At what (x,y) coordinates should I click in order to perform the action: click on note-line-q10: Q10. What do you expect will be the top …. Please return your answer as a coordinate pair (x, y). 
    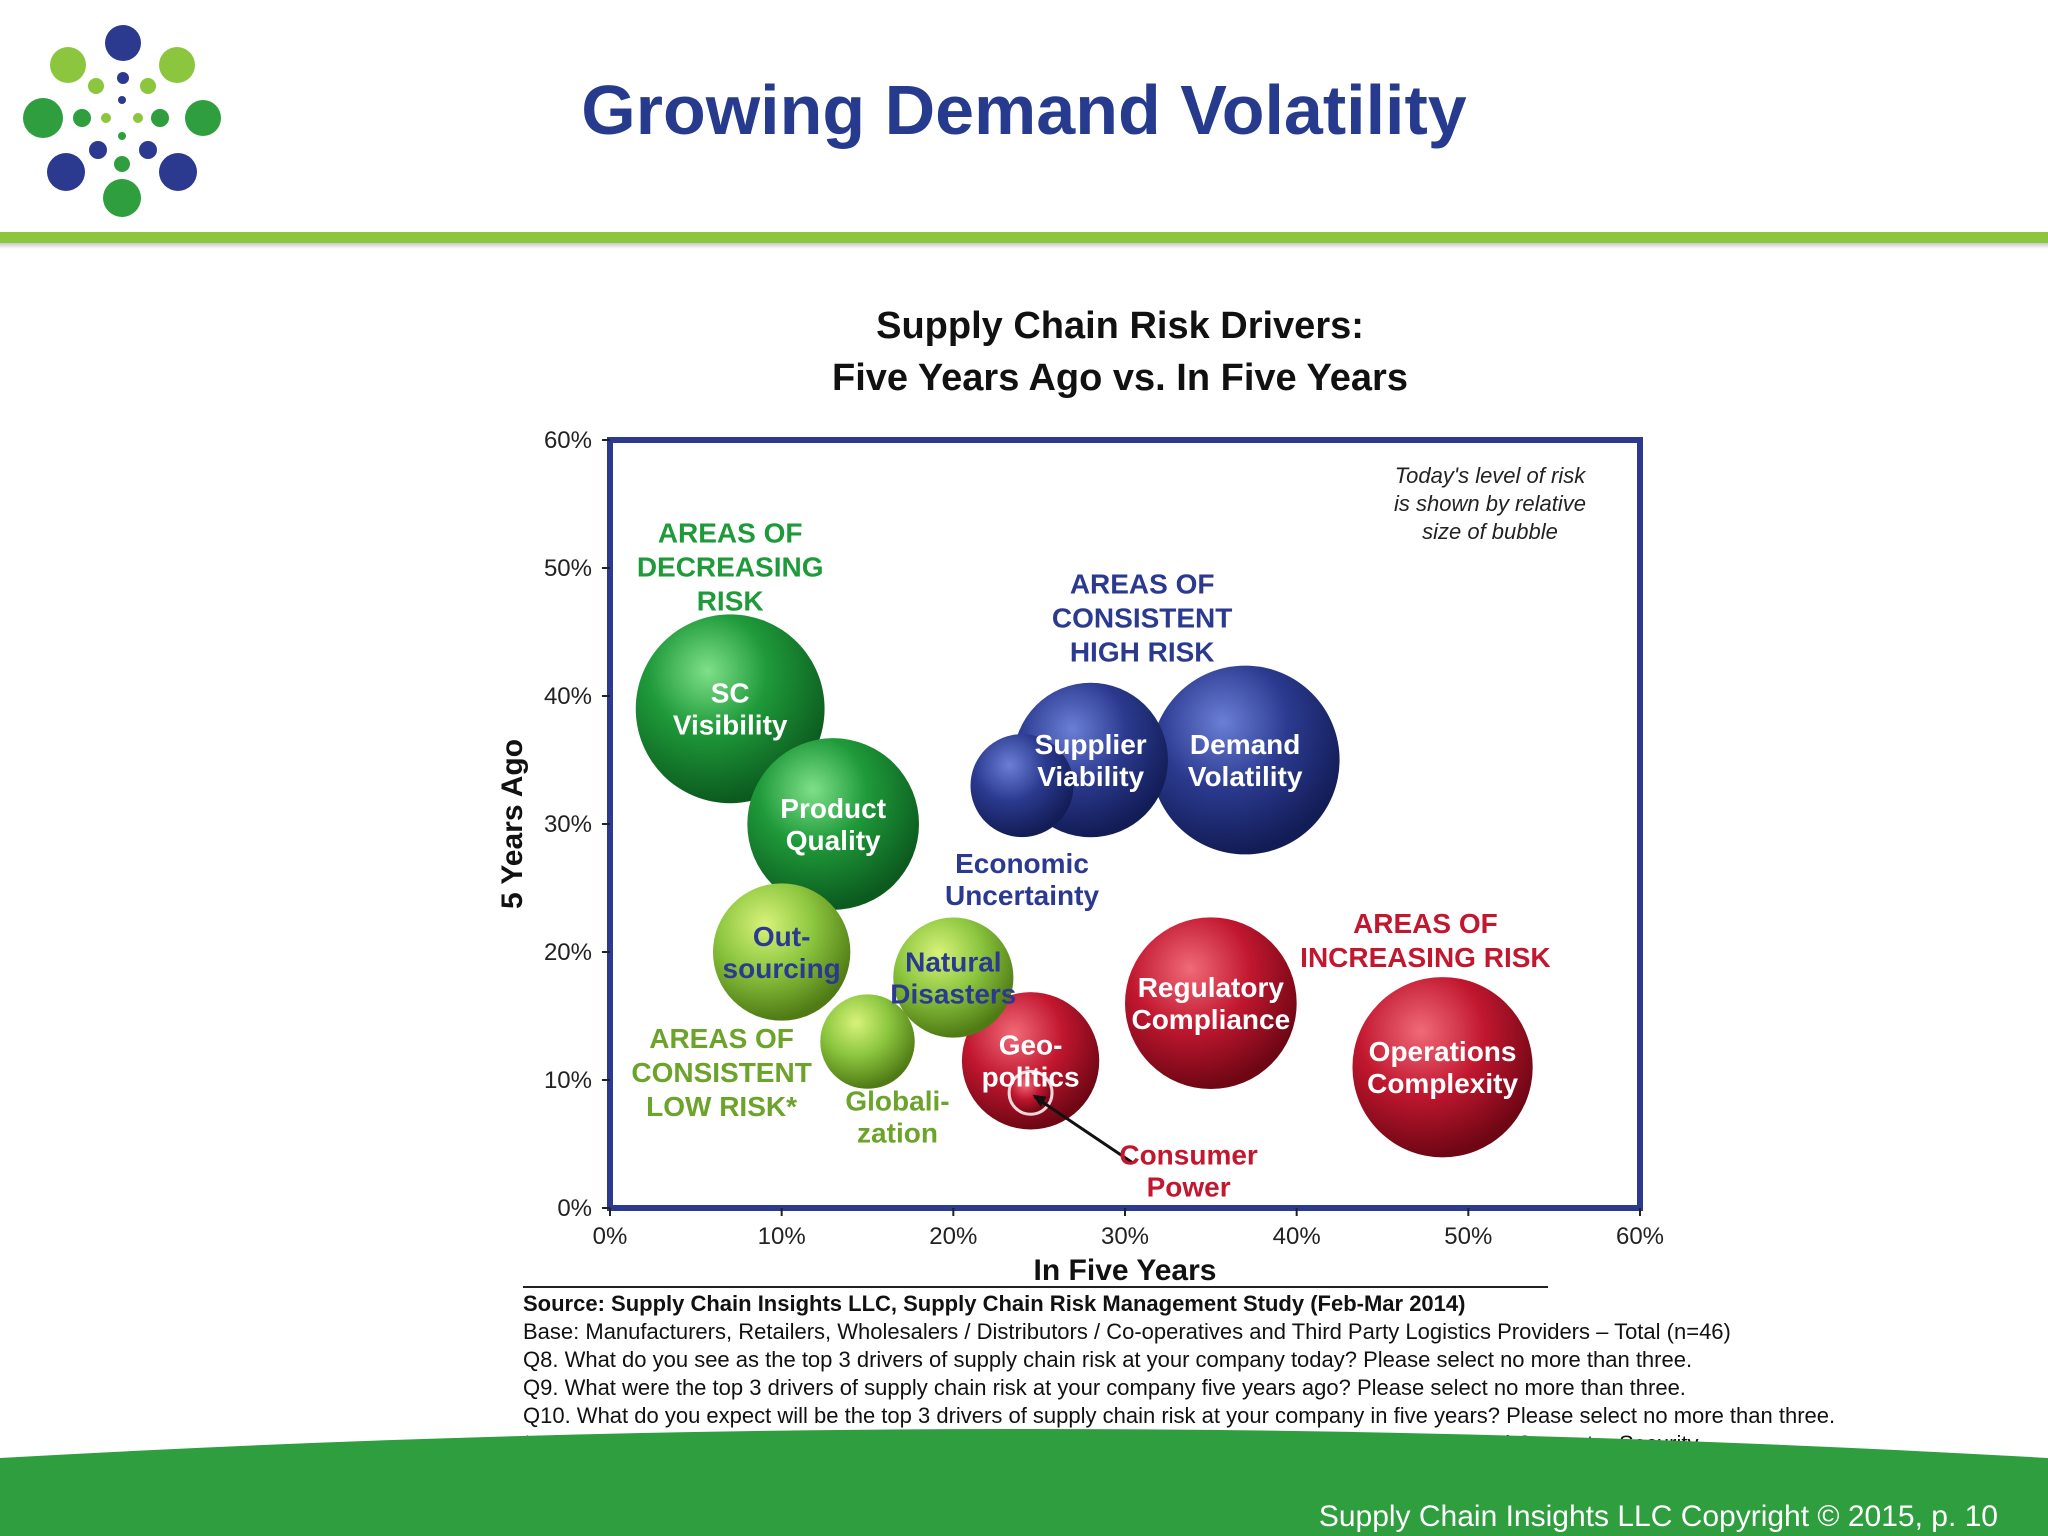
    Looking at the image, I should click on (1179, 1415).